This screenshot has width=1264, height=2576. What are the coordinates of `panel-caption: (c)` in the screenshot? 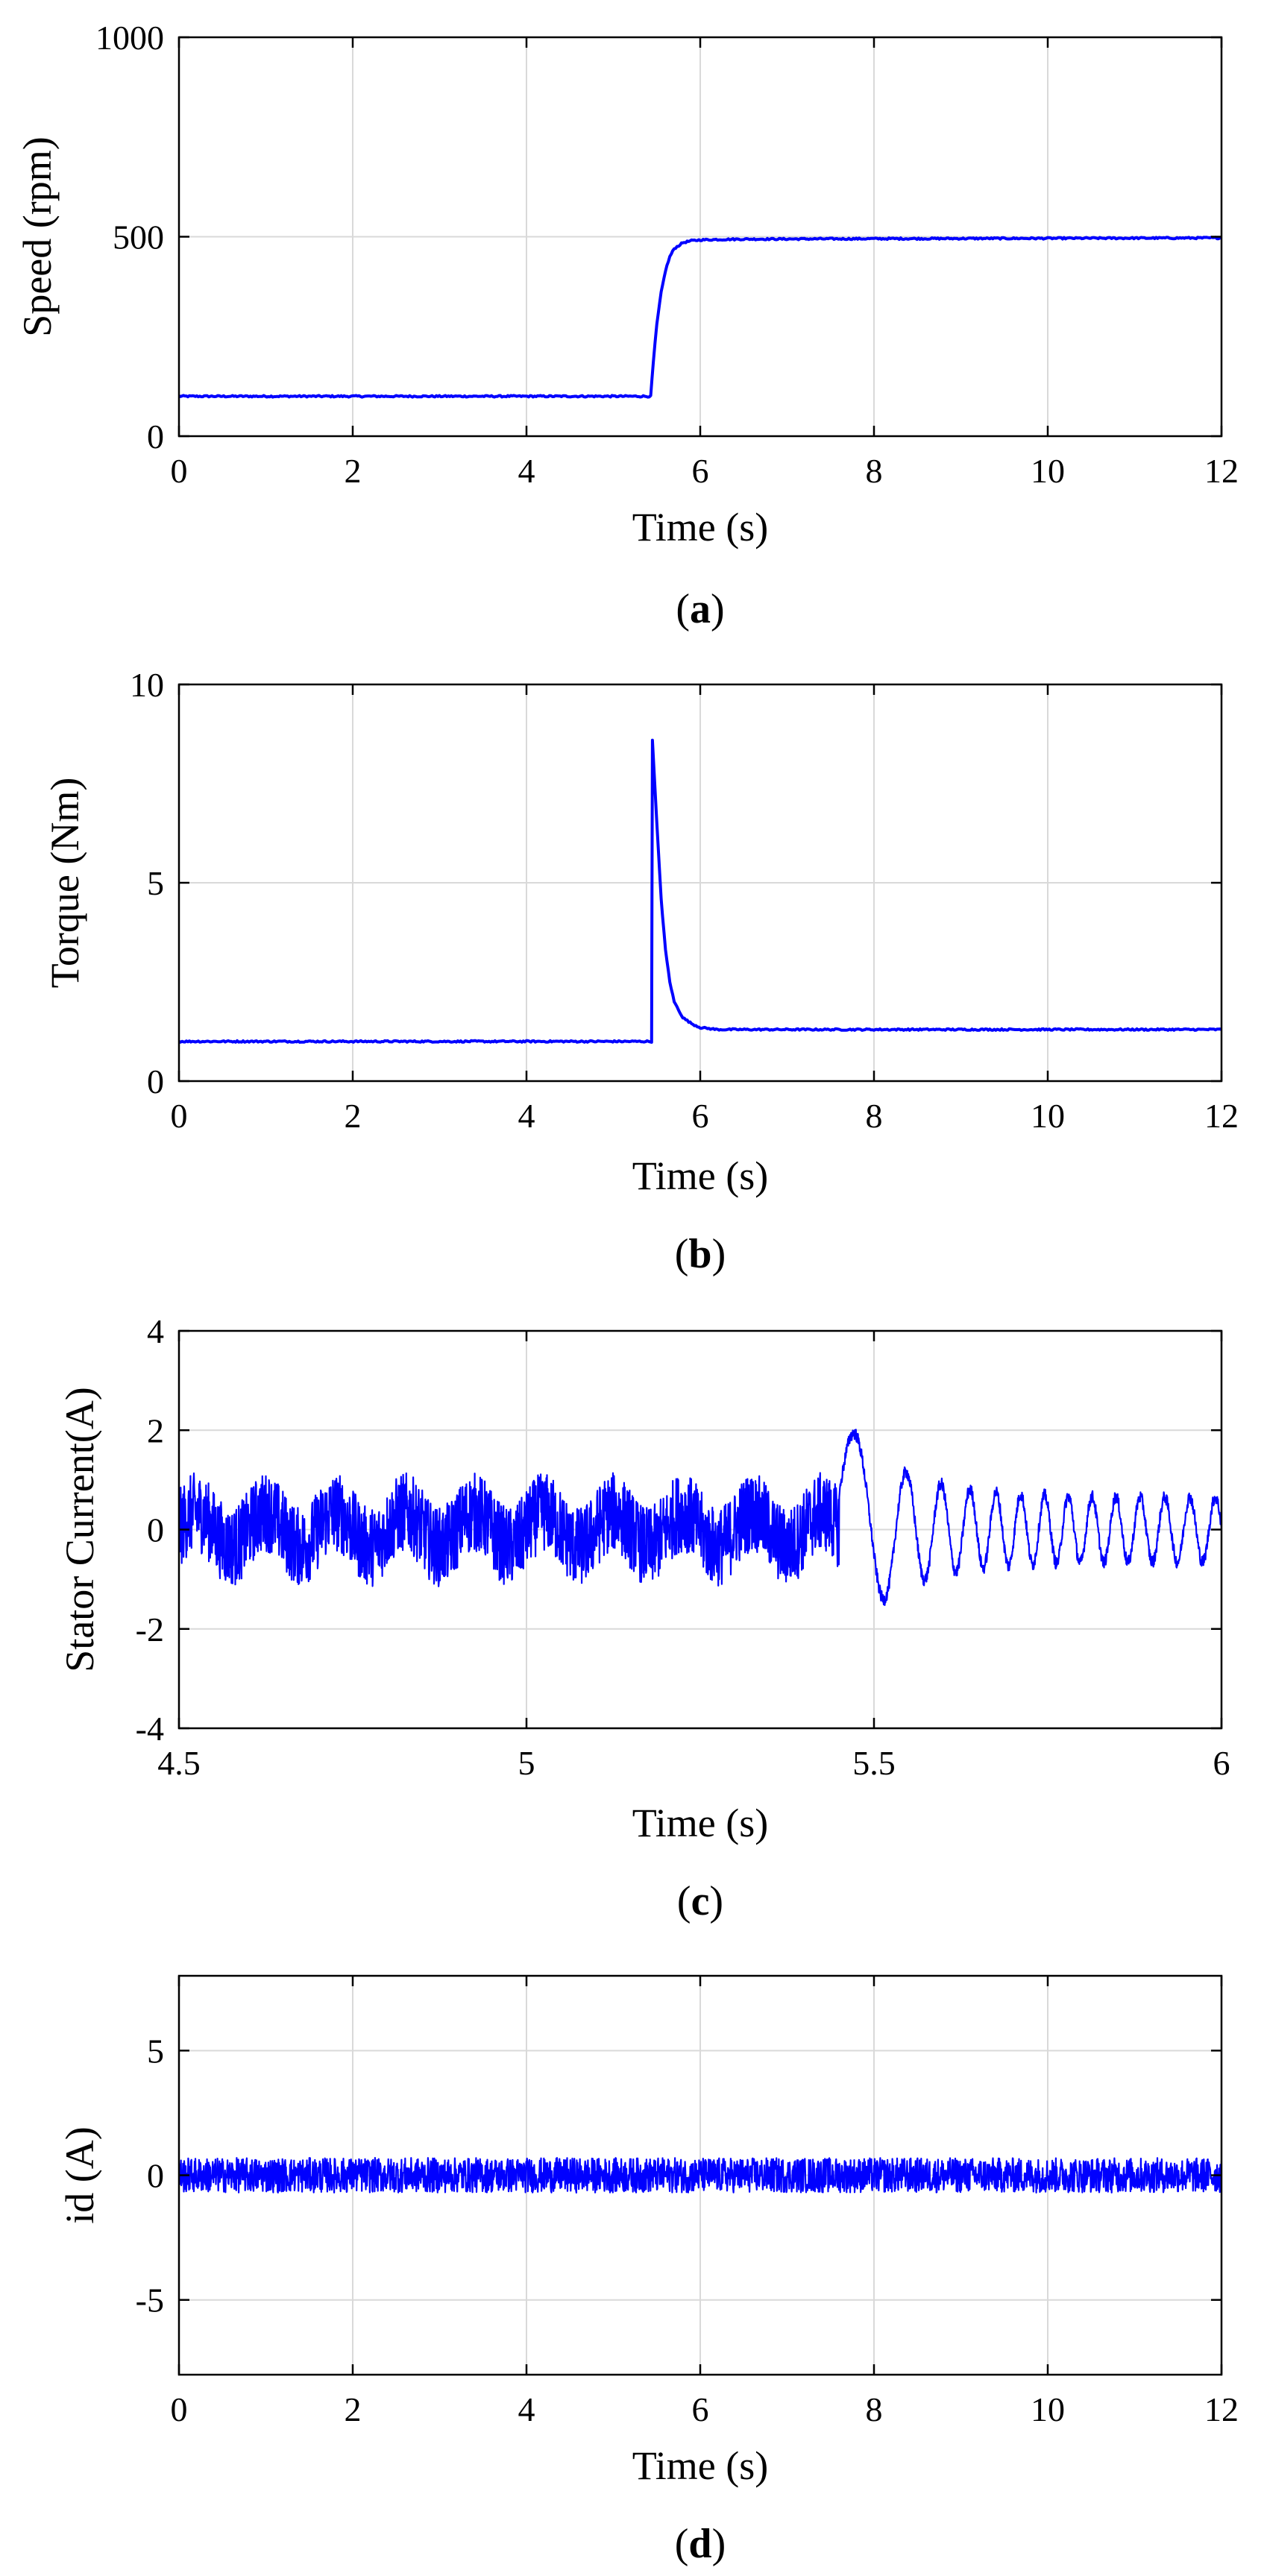 It's located at (700, 1901).